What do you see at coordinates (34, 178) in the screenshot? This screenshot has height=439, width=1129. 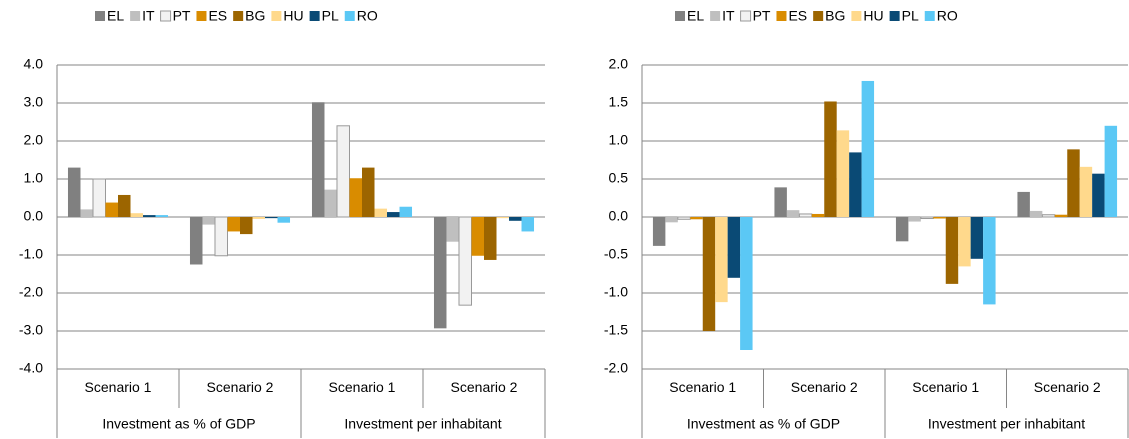 I see `y-tick-label: 1.0` at bounding box center [34, 178].